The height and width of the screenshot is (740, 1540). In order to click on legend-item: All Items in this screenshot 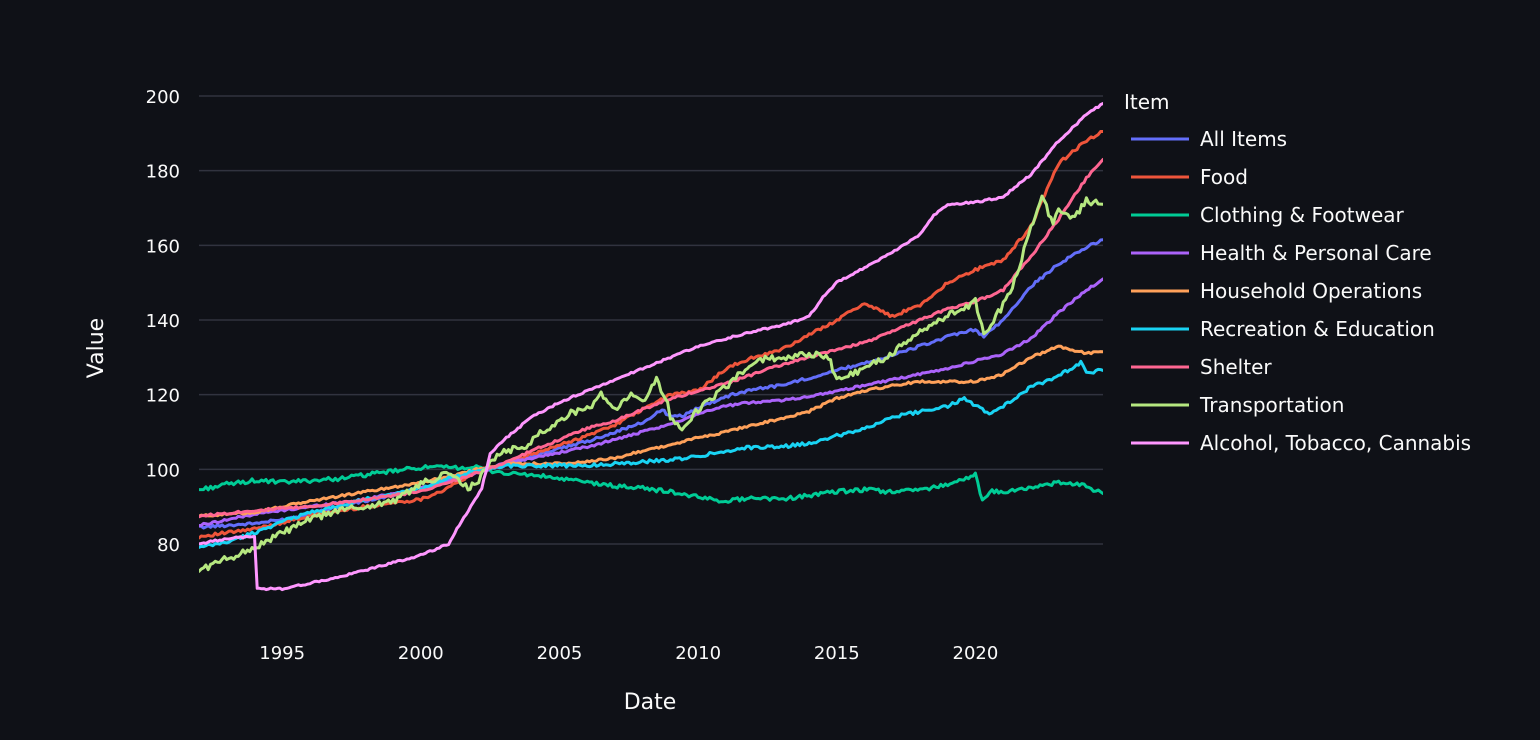, I will do `click(1209, 139)`.